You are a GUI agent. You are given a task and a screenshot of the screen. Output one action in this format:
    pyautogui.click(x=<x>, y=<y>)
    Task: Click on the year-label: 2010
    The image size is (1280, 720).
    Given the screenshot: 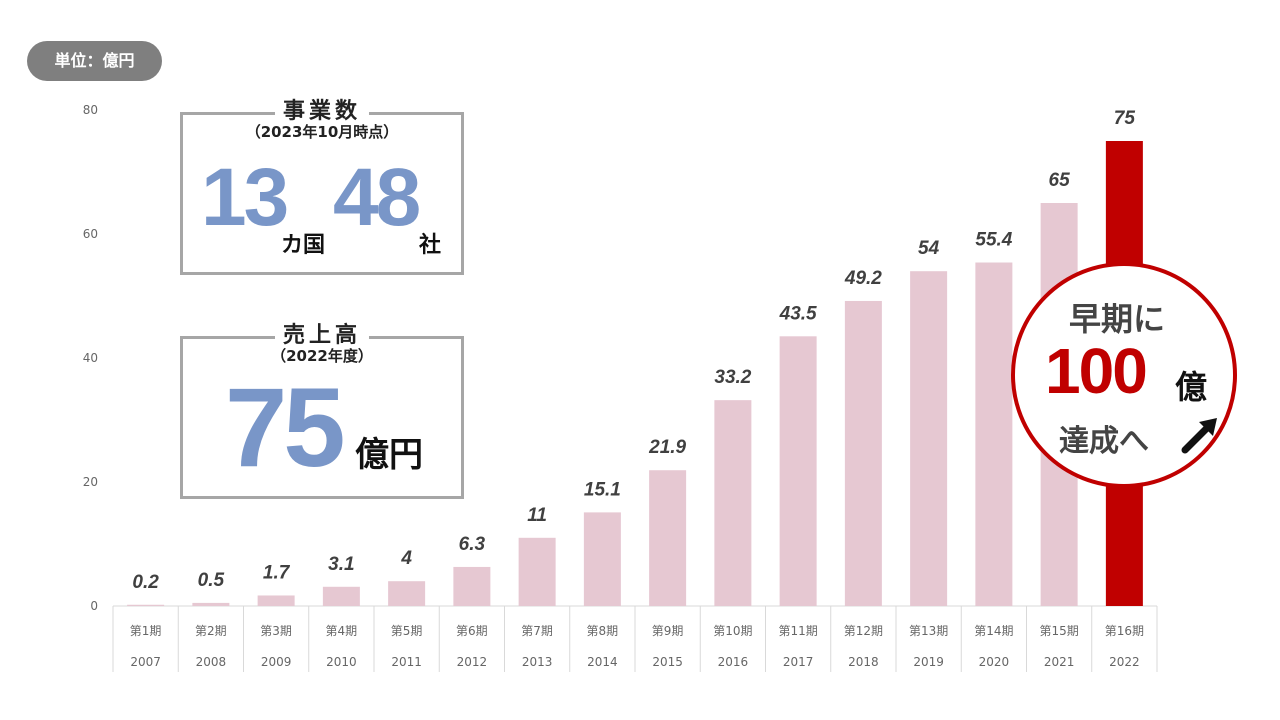 What is the action you would take?
    pyautogui.click(x=341, y=662)
    